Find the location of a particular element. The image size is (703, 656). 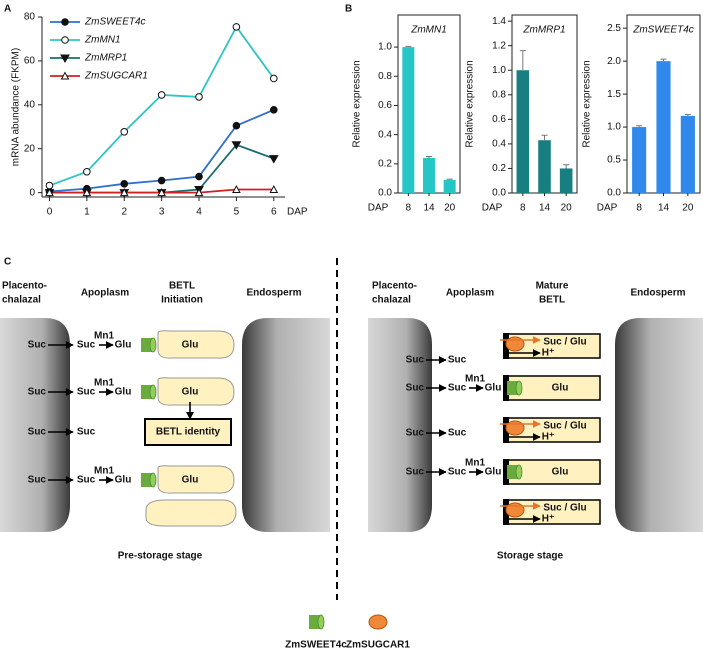

x-tick-label: 3 is located at coordinates (162, 212).